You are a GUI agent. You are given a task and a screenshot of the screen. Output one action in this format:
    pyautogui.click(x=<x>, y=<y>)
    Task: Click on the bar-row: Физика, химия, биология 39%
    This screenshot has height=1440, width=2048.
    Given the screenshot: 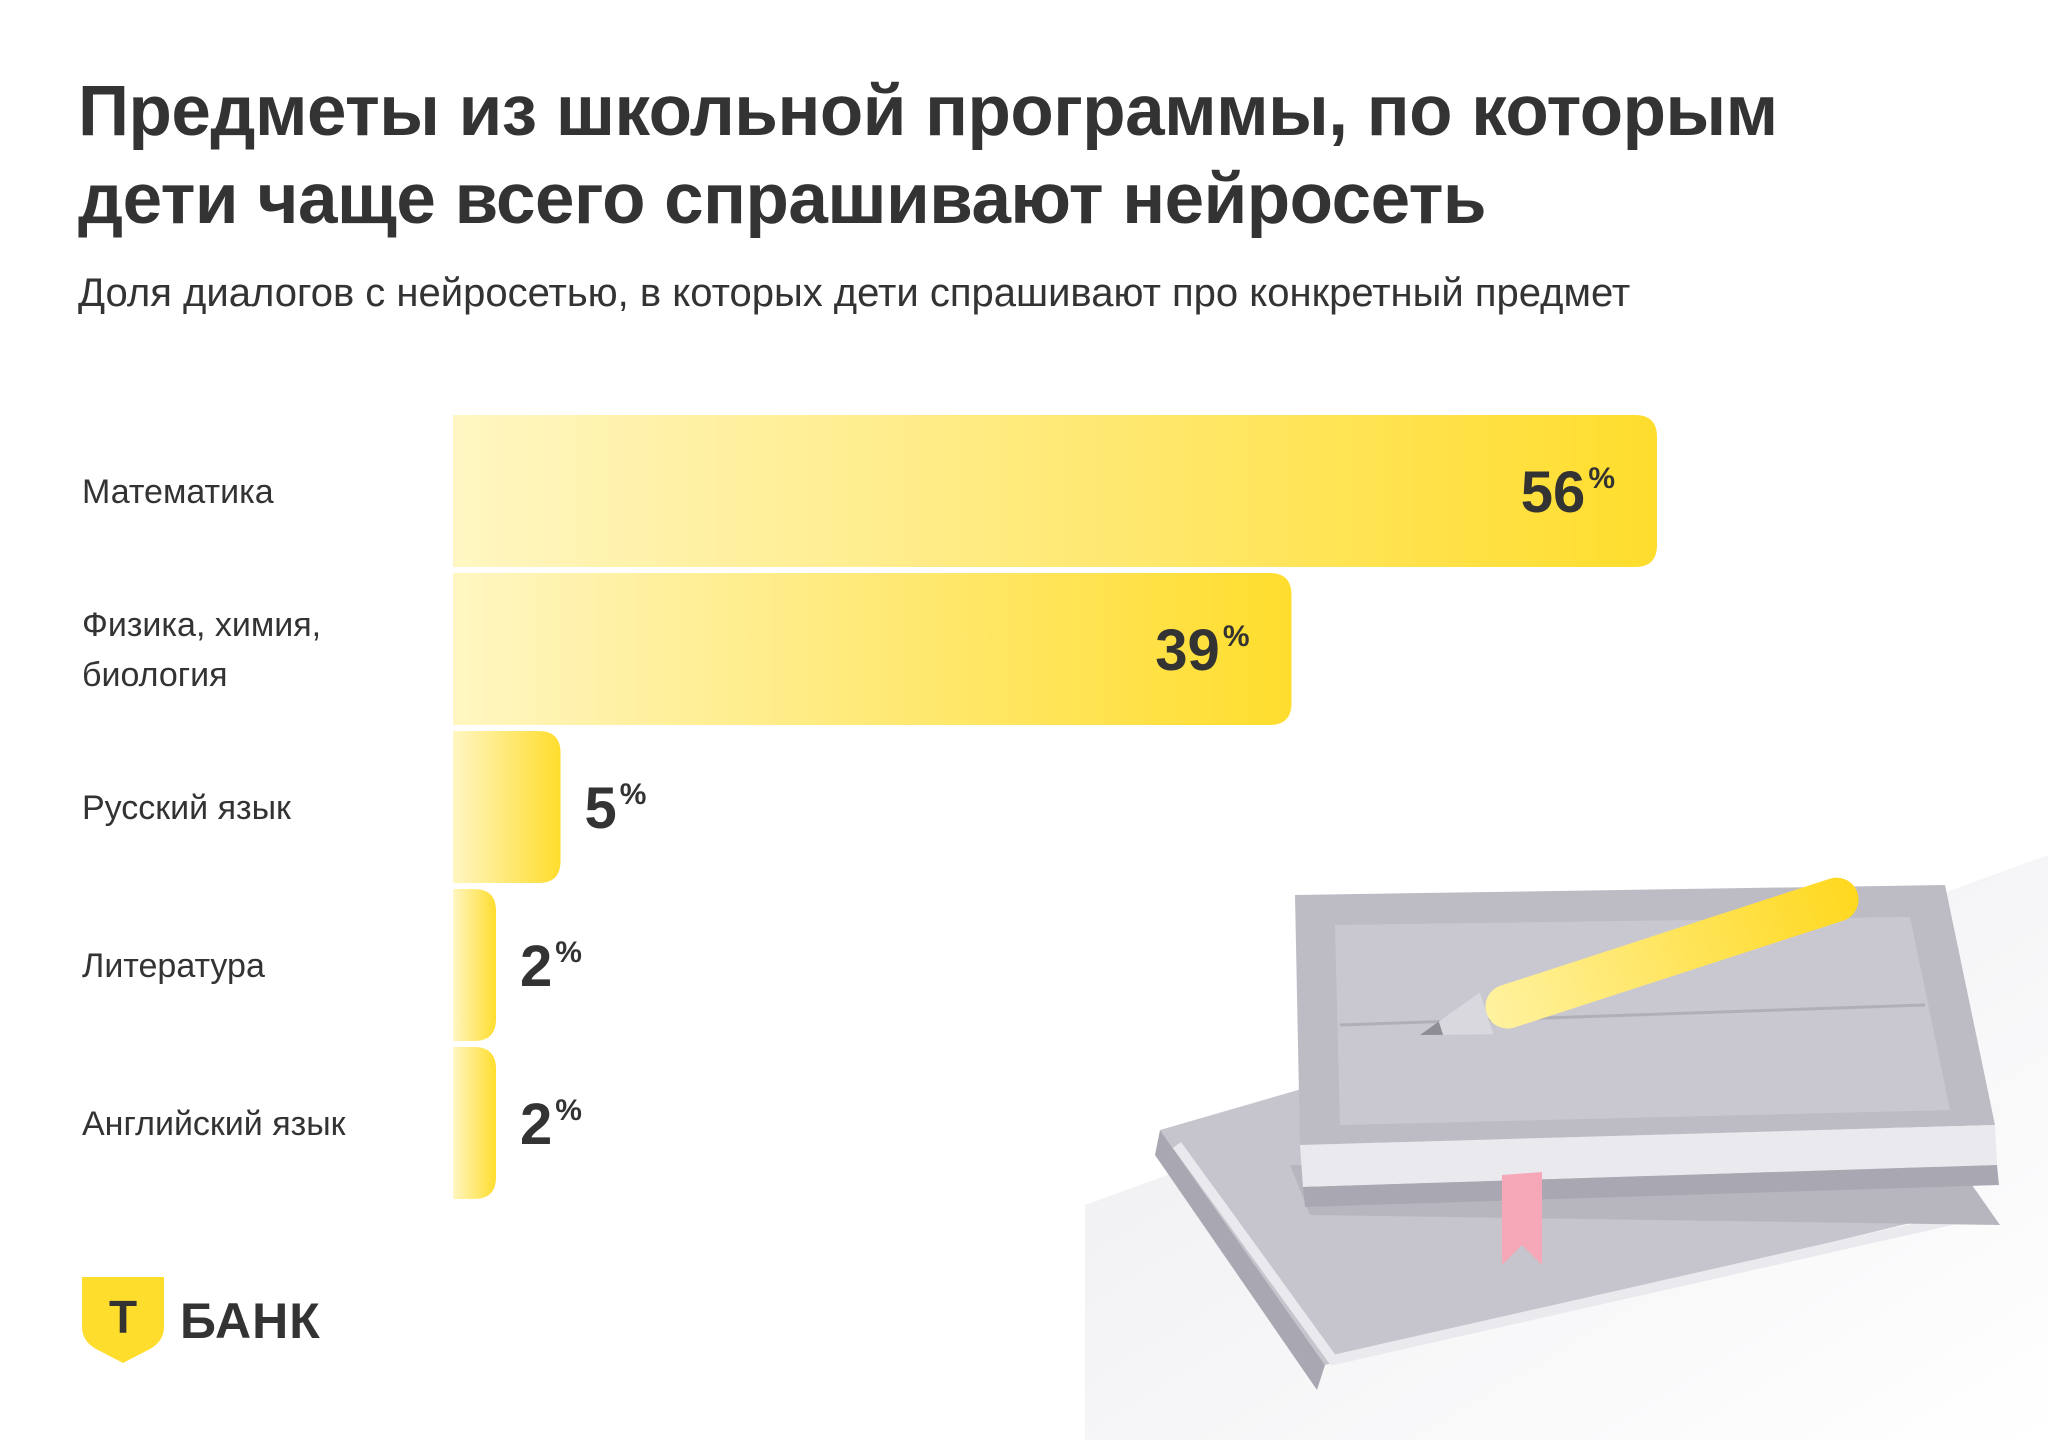 What is the action you would take?
    pyautogui.click(x=687, y=649)
    